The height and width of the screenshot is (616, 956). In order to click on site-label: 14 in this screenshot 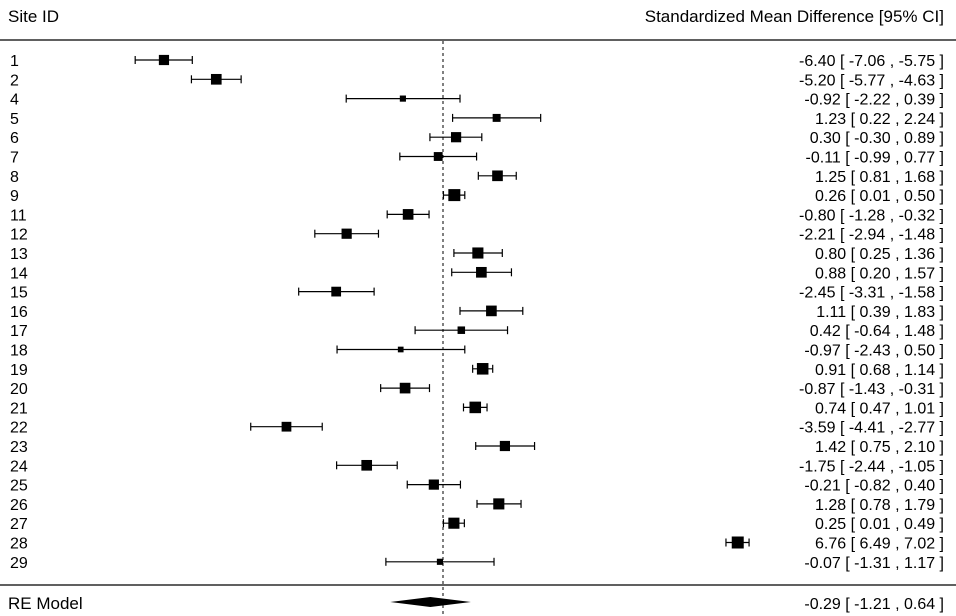, I will do `click(19, 273)`.